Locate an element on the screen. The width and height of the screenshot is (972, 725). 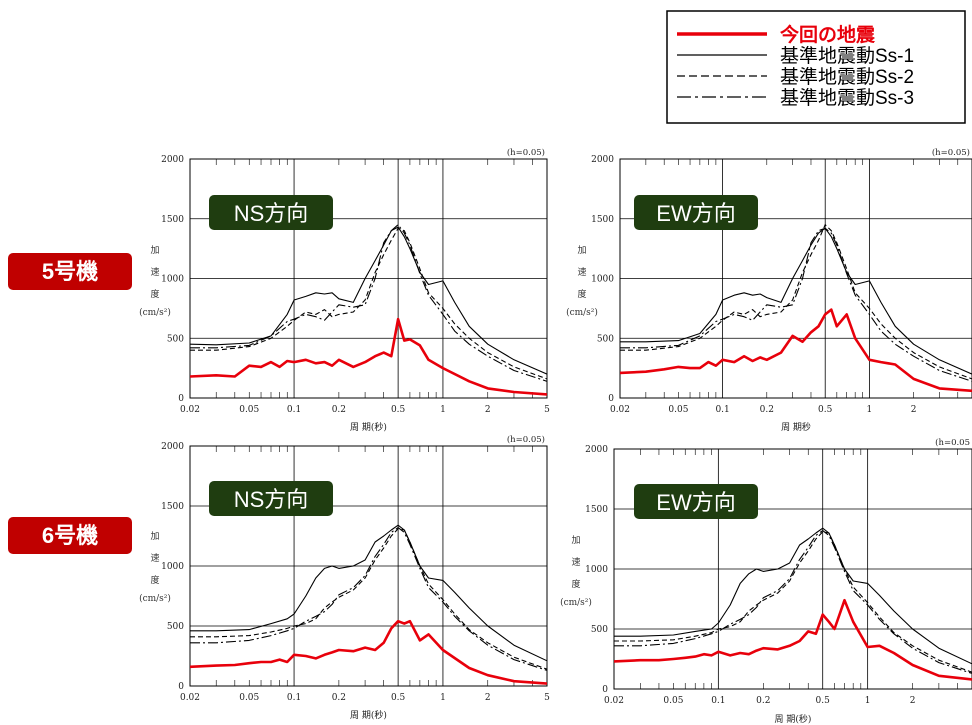
ylabel-6ns: 加 速 度 (cm/s²) is located at coordinates (155, 567).